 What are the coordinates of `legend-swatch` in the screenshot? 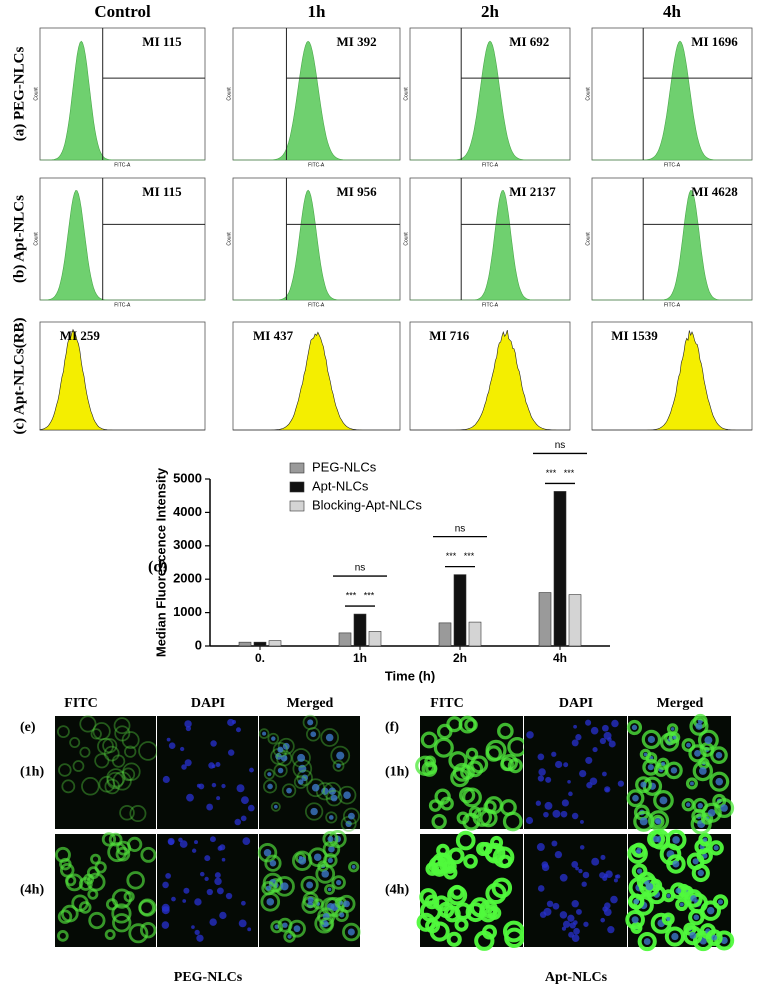 It's located at (297, 506).